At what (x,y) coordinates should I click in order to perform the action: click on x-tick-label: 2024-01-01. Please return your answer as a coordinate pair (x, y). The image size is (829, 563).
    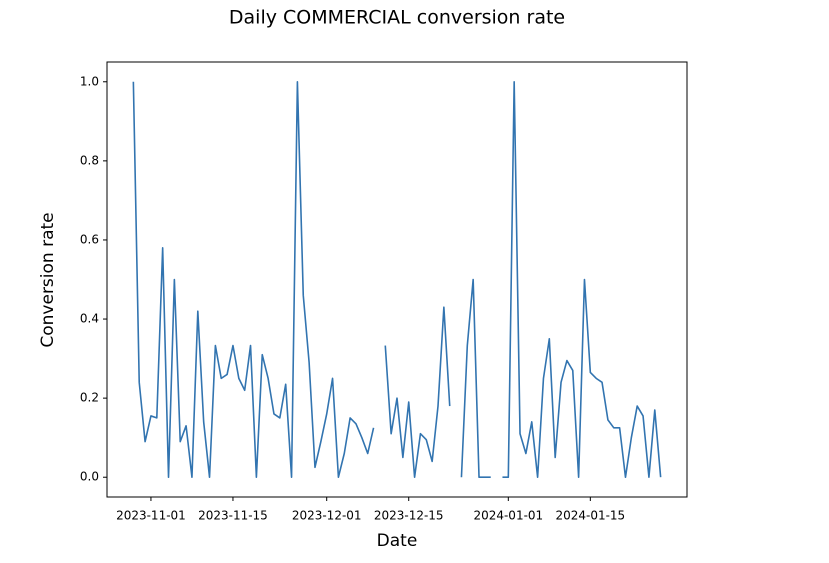
    Looking at the image, I should click on (508, 516).